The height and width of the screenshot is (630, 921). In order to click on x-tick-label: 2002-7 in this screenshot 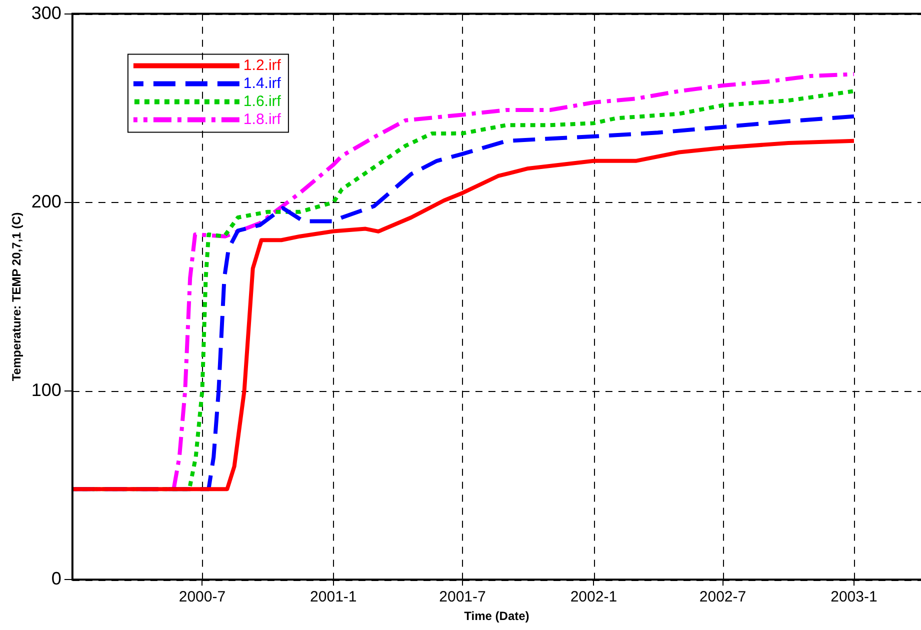, I will do `click(722, 597)`.